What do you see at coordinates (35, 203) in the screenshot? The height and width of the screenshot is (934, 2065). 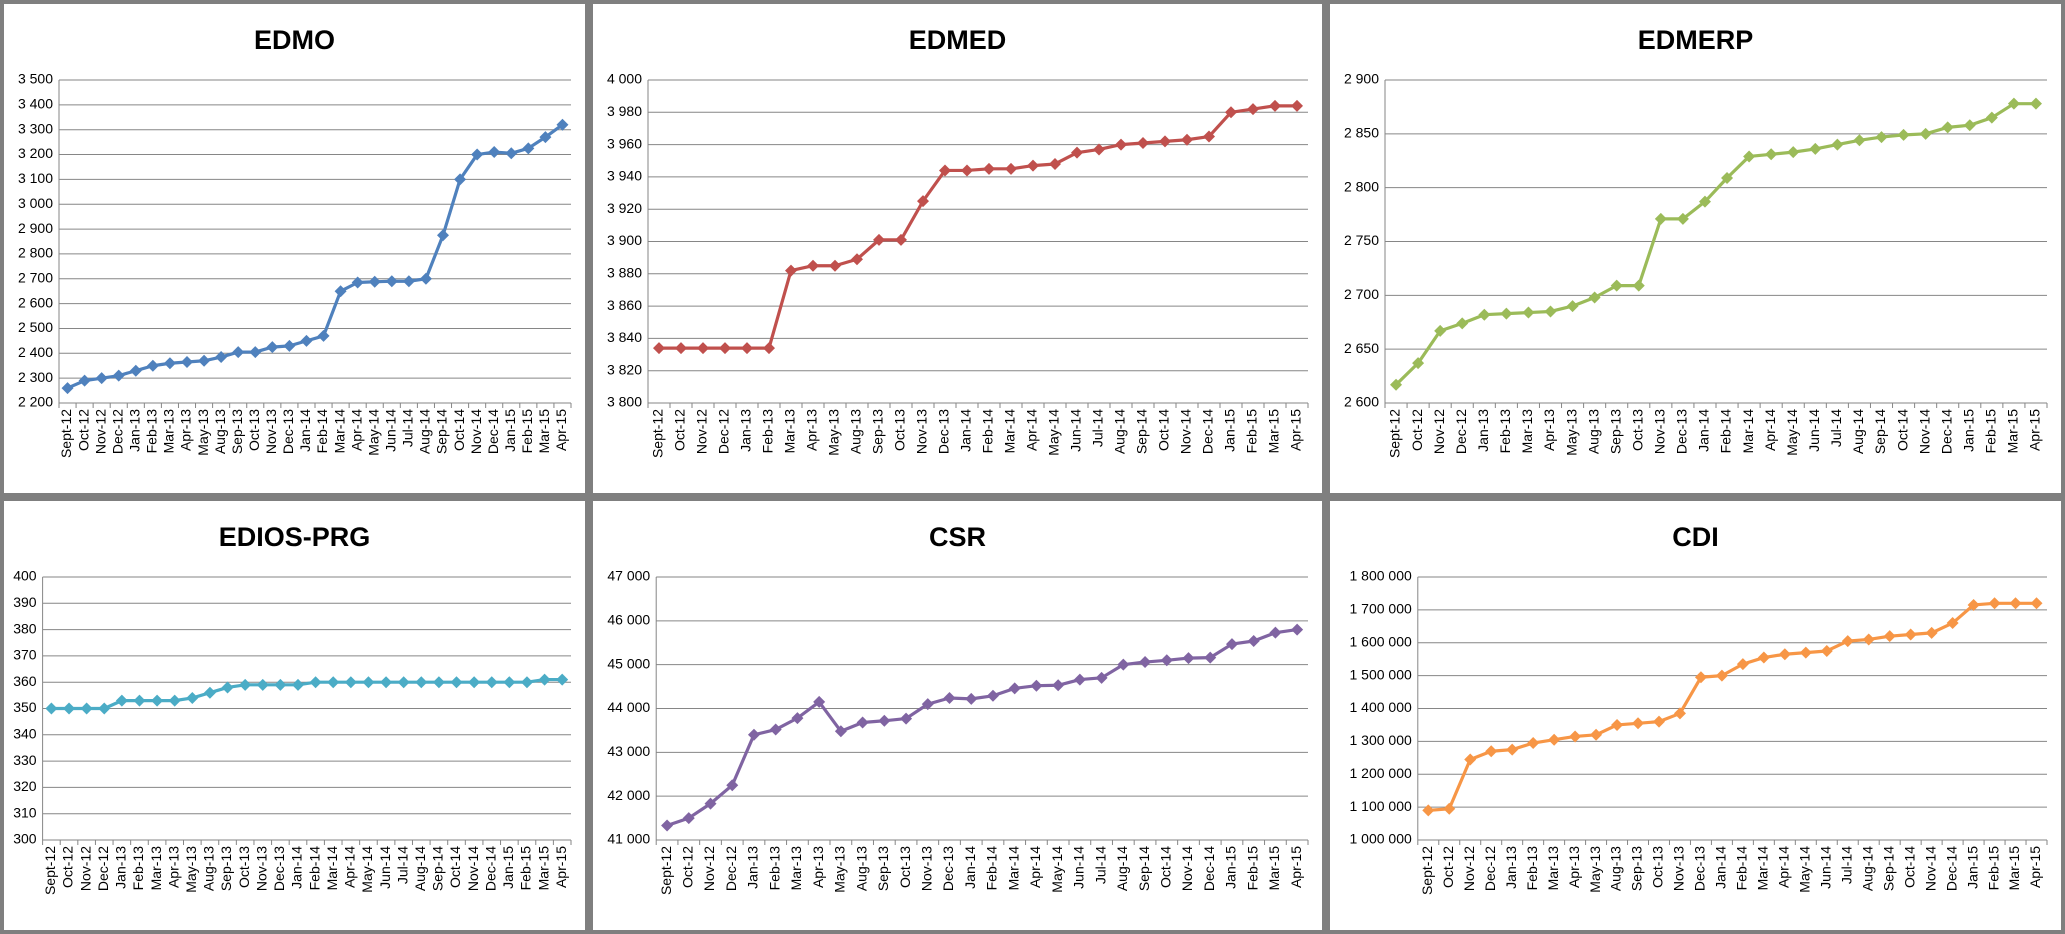 I see `y-tick-label: 3 000` at bounding box center [35, 203].